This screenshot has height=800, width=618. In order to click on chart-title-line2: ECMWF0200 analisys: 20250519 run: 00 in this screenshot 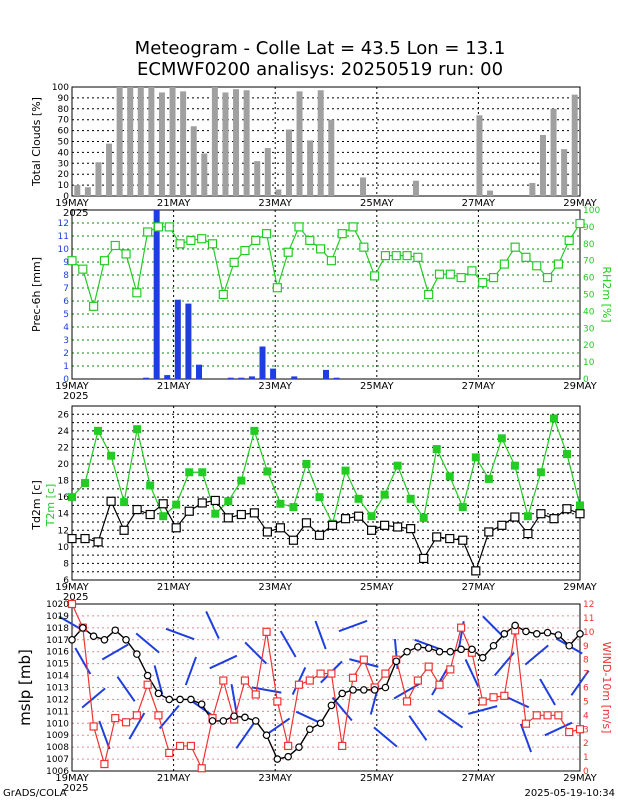, I will do `click(320, 69)`.